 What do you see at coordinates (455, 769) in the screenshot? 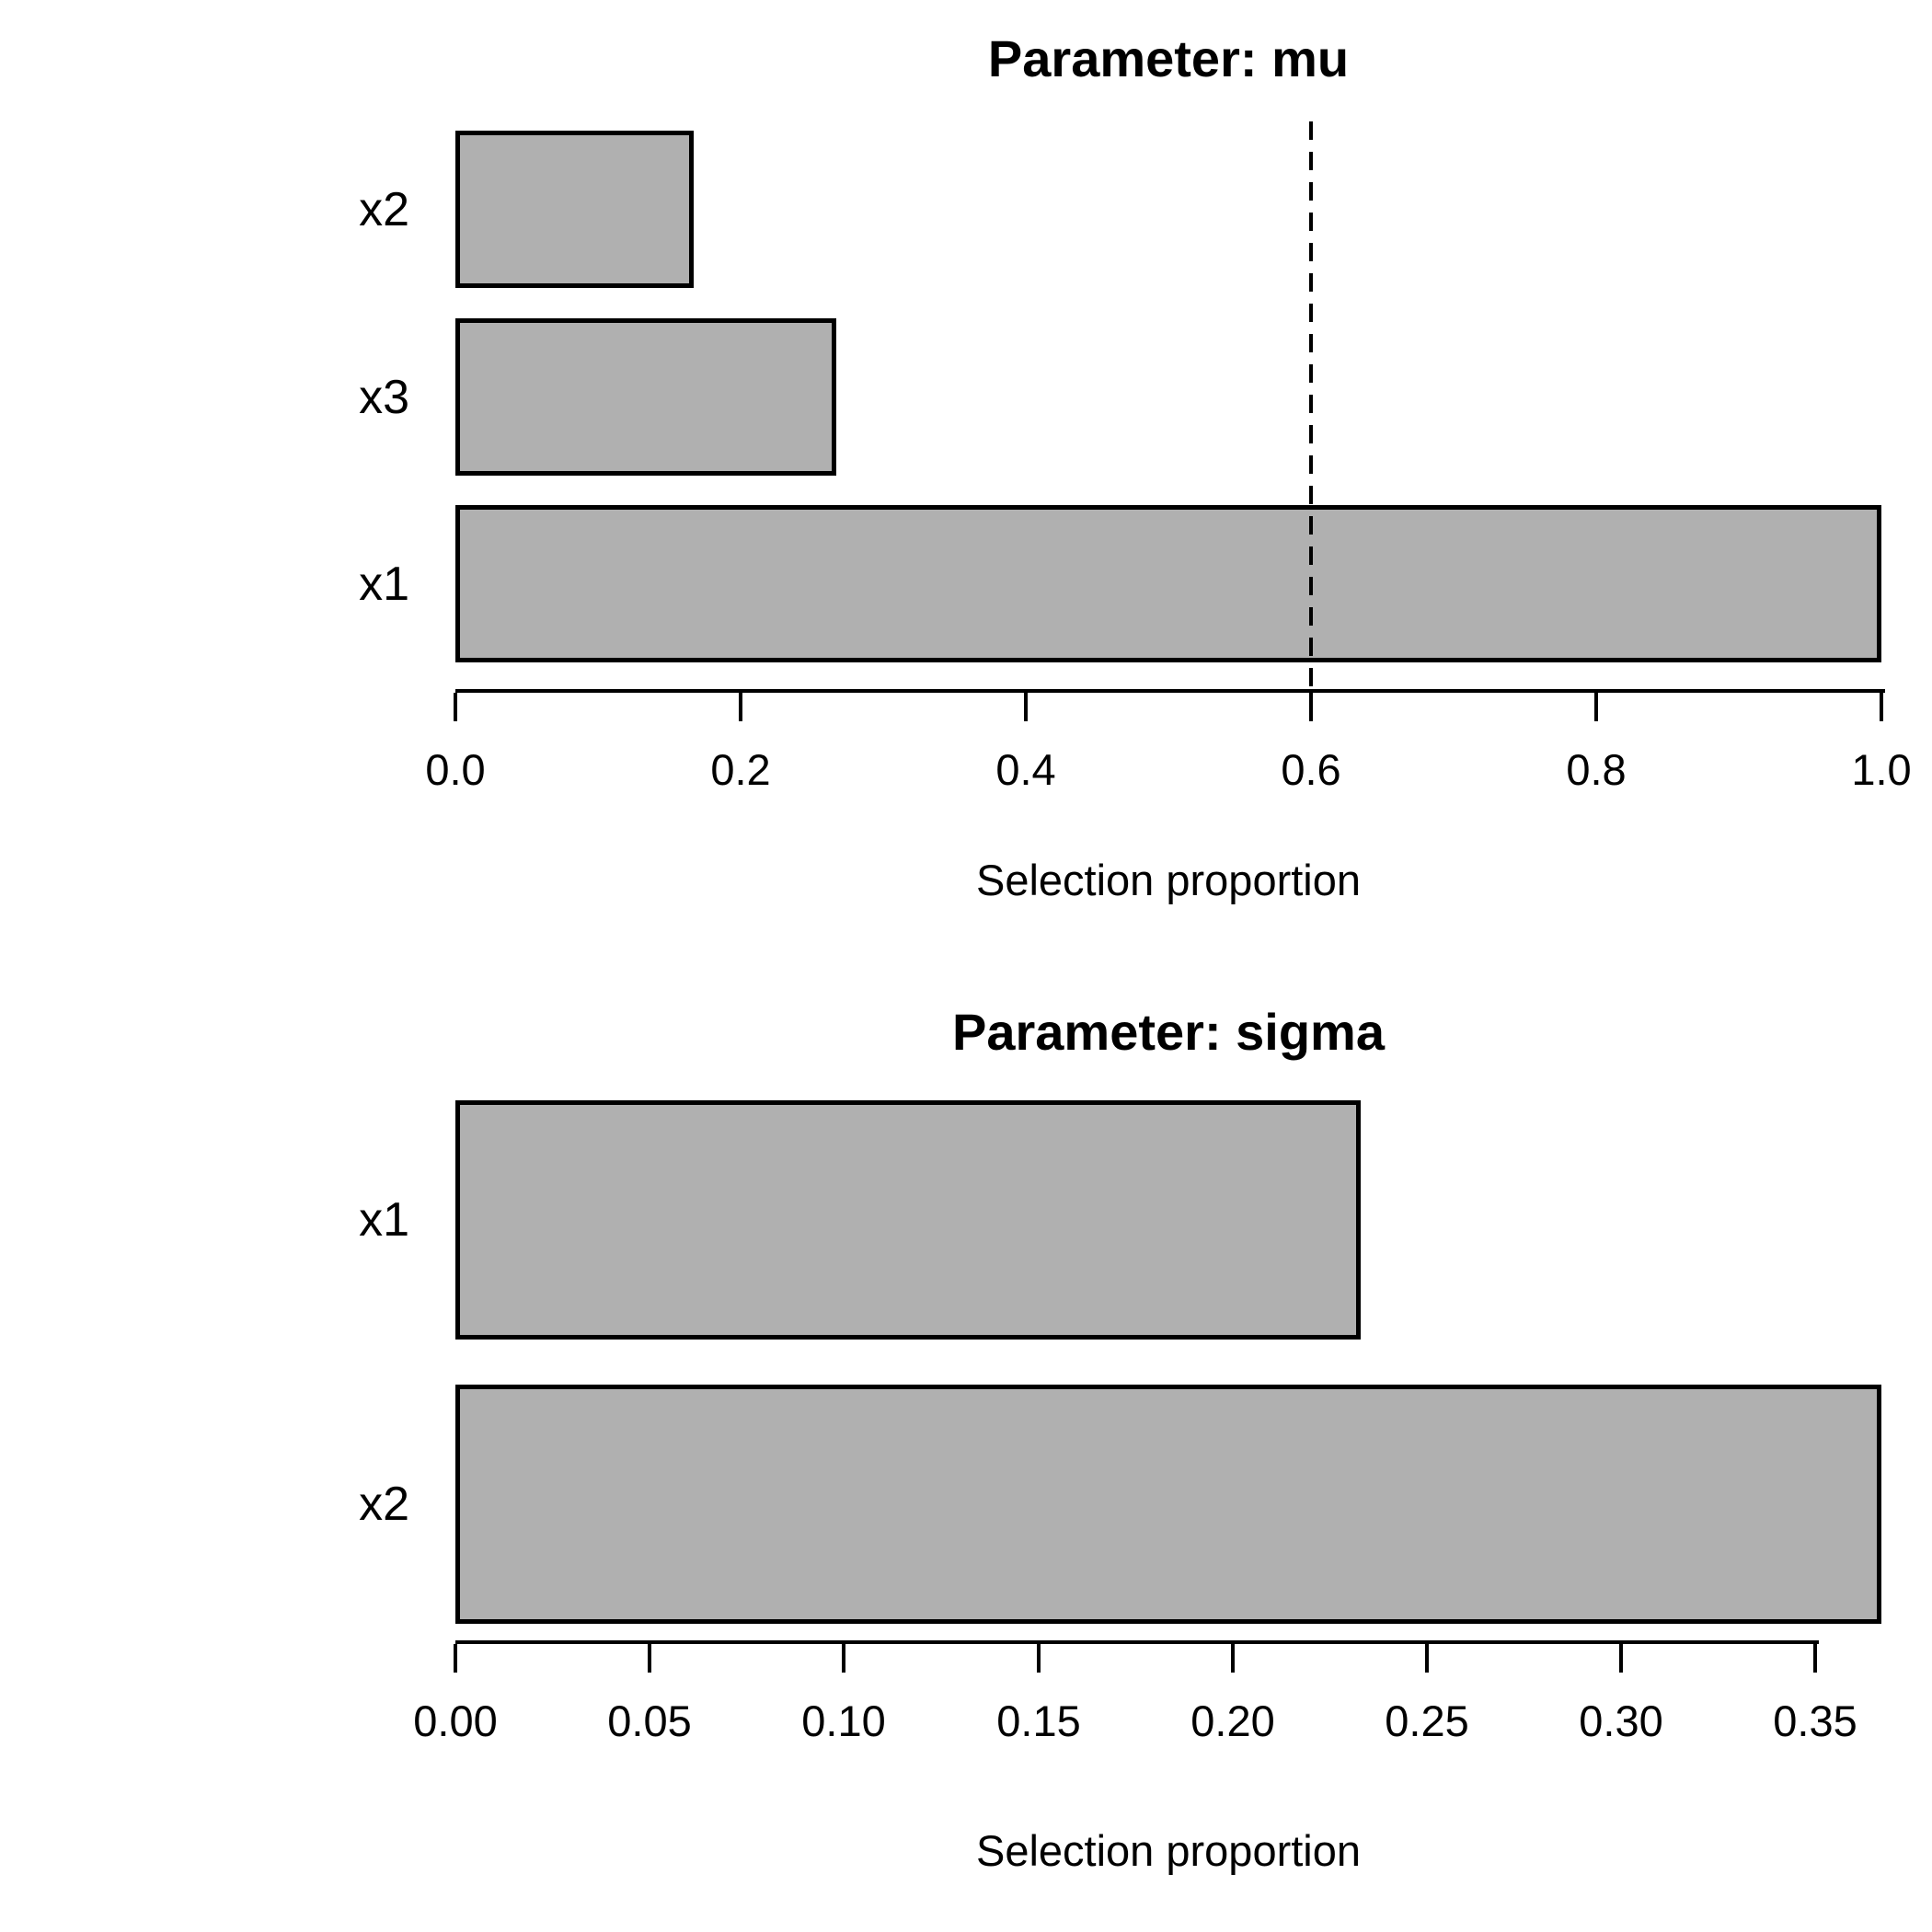
I see `x-axis-tick-label: 0.0` at bounding box center [455, 769].